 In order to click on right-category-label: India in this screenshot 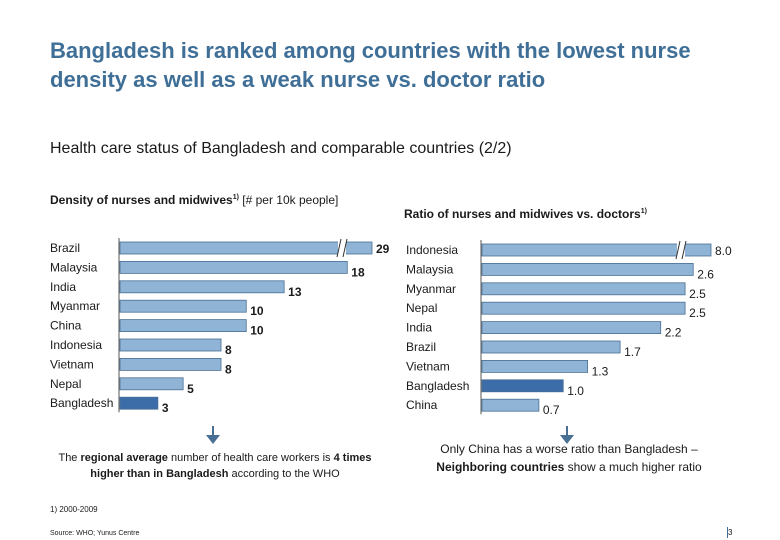, I will do `click(419, 328)`.